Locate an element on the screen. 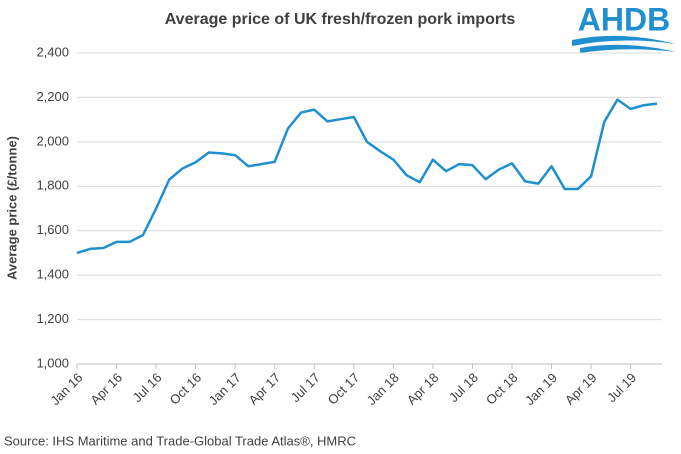 The width and height of the screenshot is (681, 454). x-tick-label: Jul 17 is located at coordinates (305, 387).